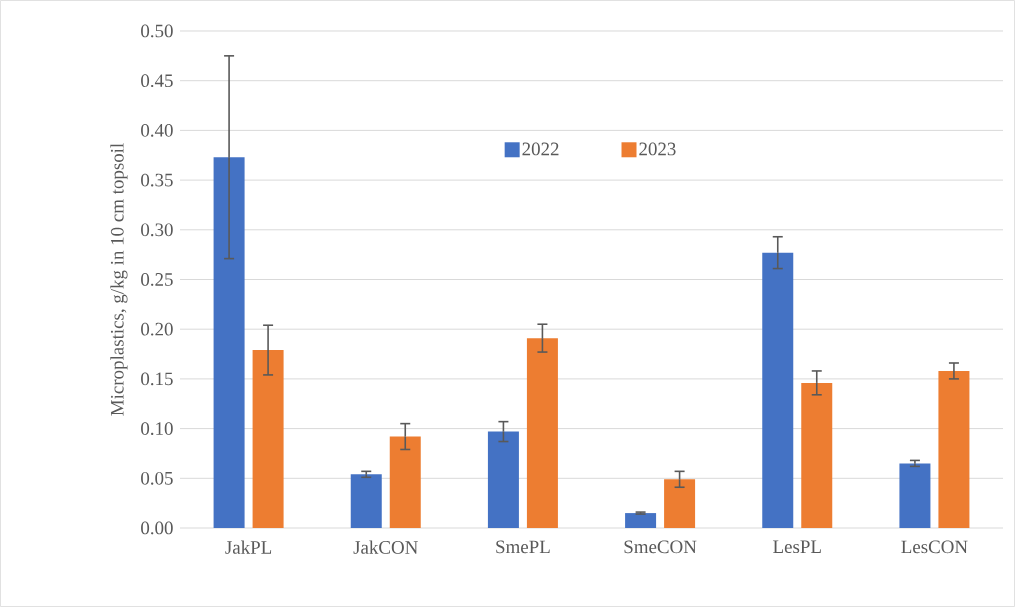  I want to click on y-tick-label: 0.30, so click(157, 230).